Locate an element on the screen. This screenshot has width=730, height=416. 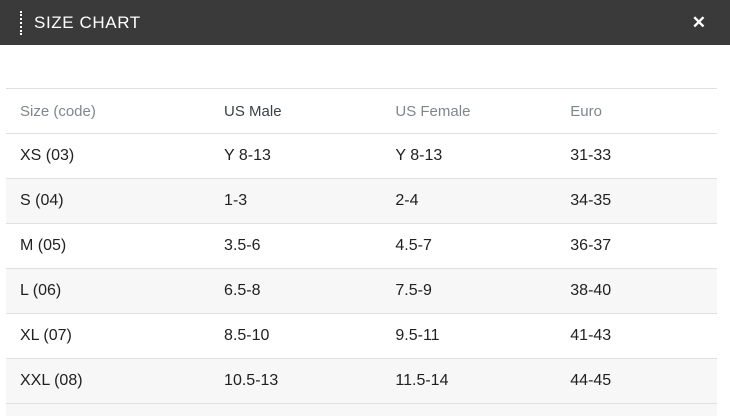
us-female-cell: 7.5-9 is located at coordinates (469, 291).